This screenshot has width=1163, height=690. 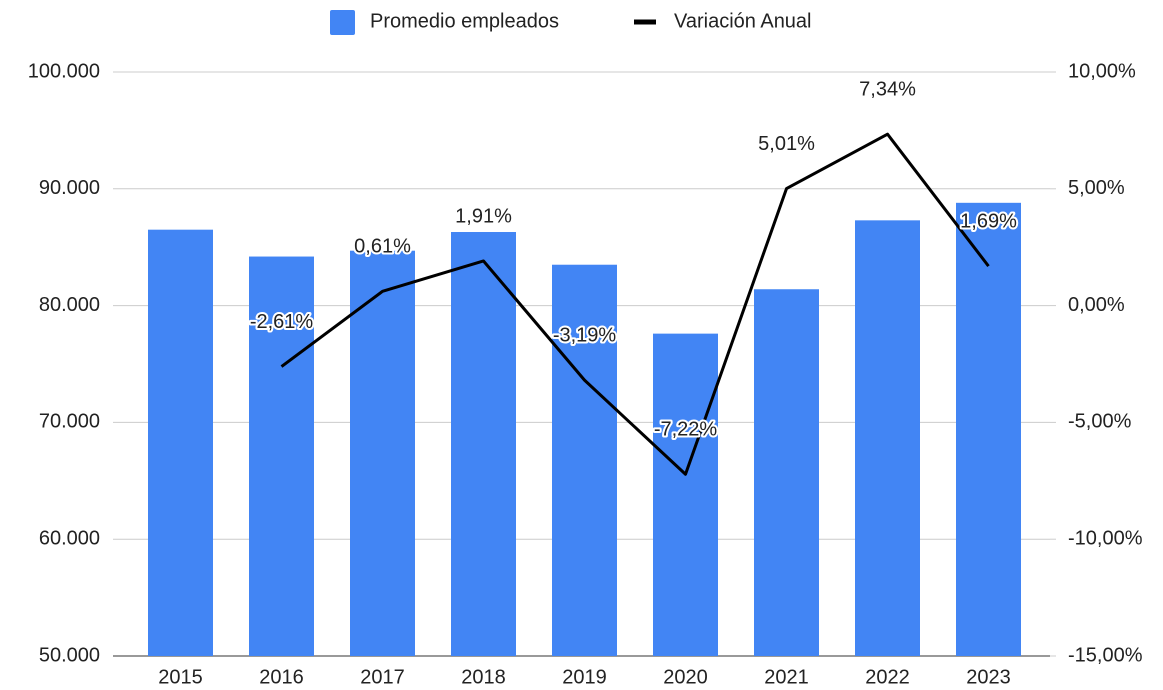 What do you see at coordinates (1105, 655) in the screenshot?
I see `y2-tick-label: -15,00%` at bounding box center [1105, 655].